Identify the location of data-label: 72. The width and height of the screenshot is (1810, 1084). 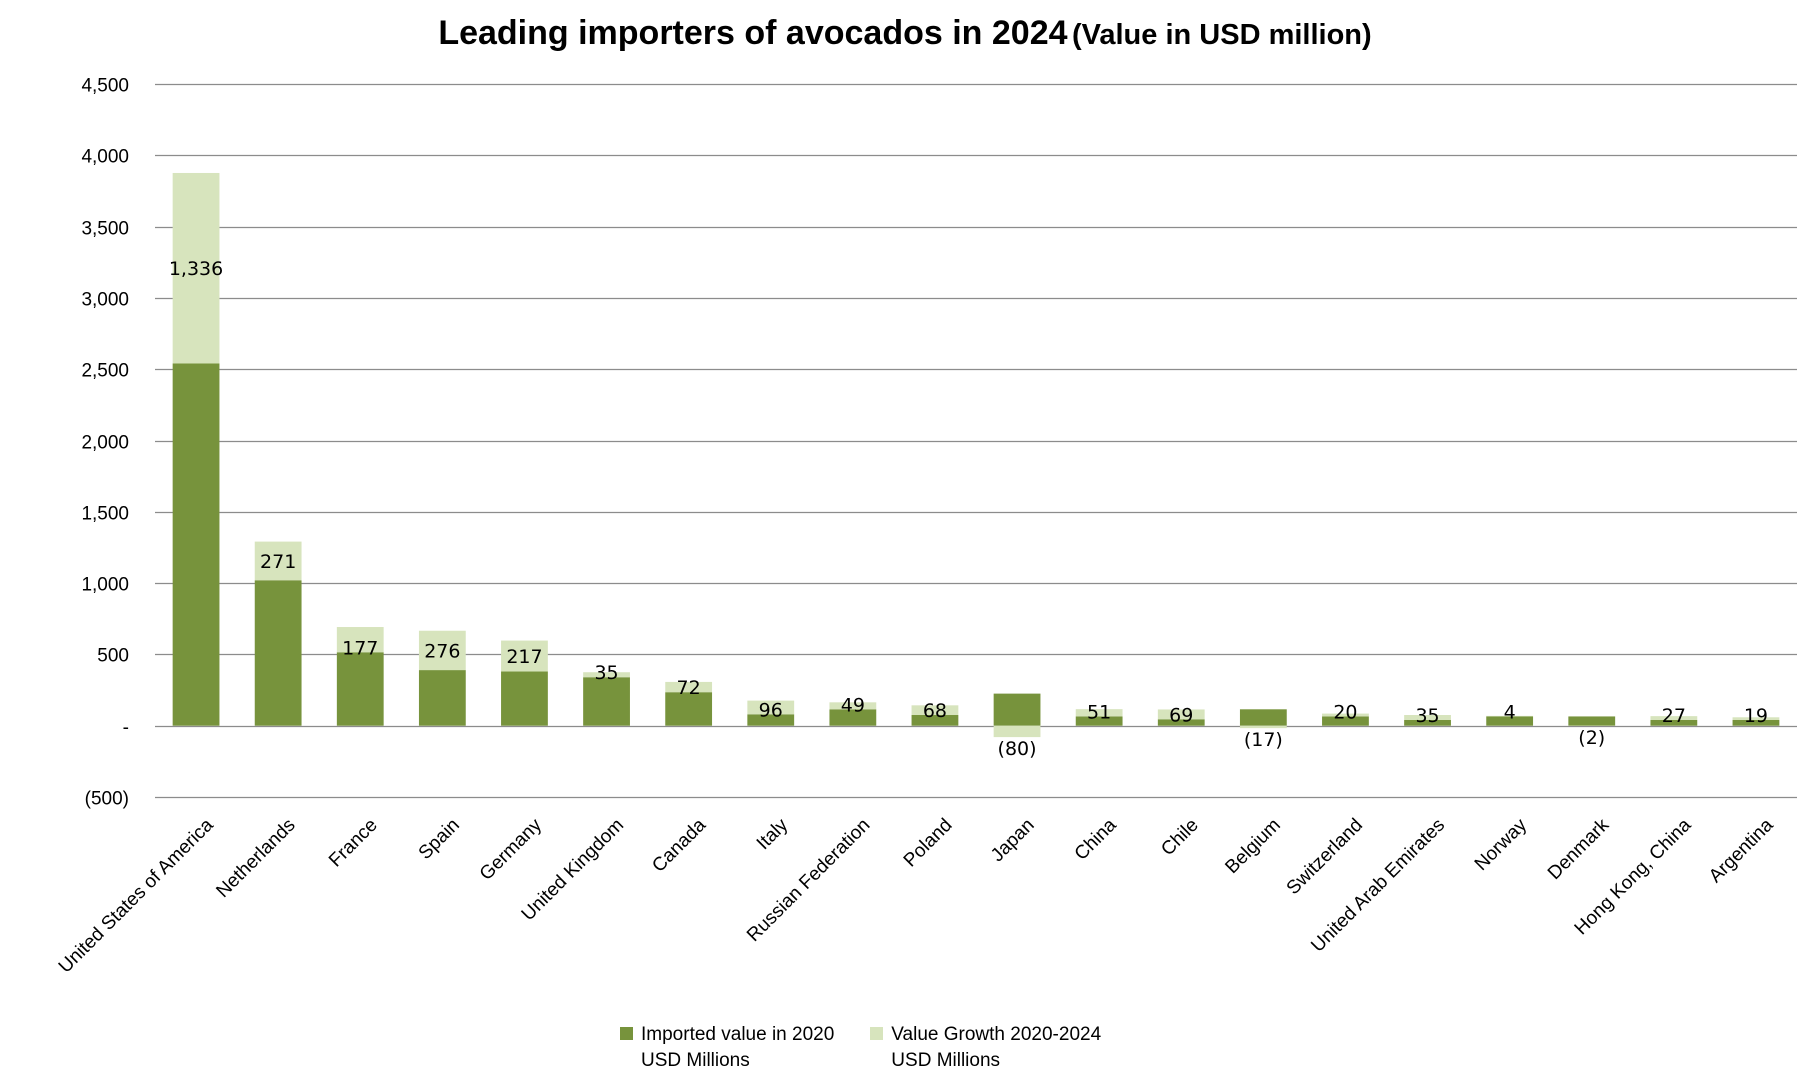
(689, 688).